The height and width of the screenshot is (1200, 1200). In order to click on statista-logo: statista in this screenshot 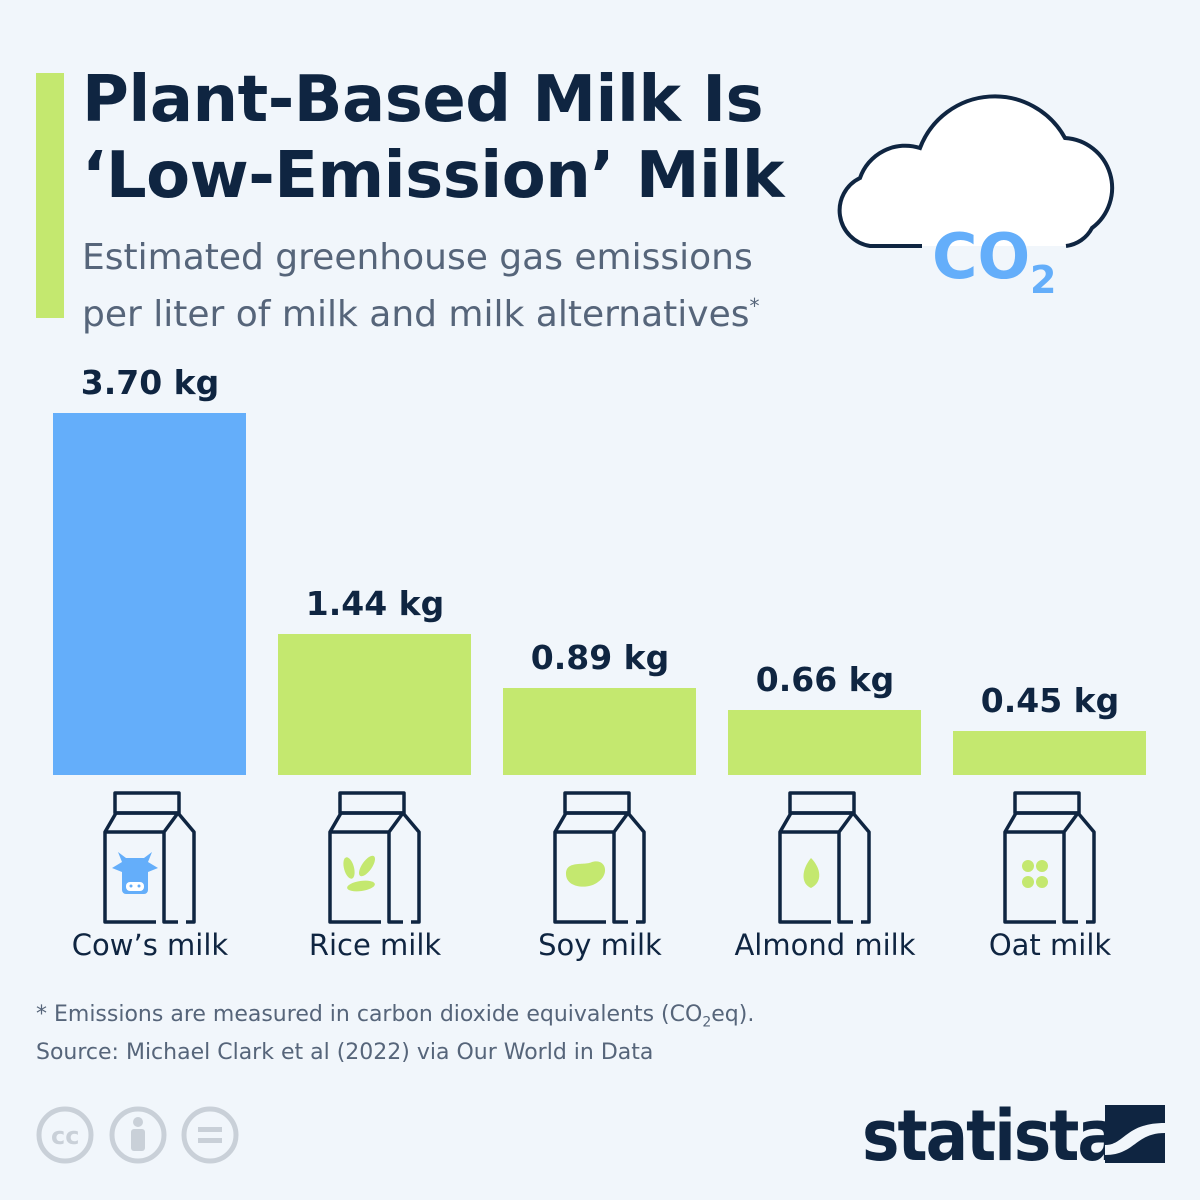, I will do `click(991, 1136)`.